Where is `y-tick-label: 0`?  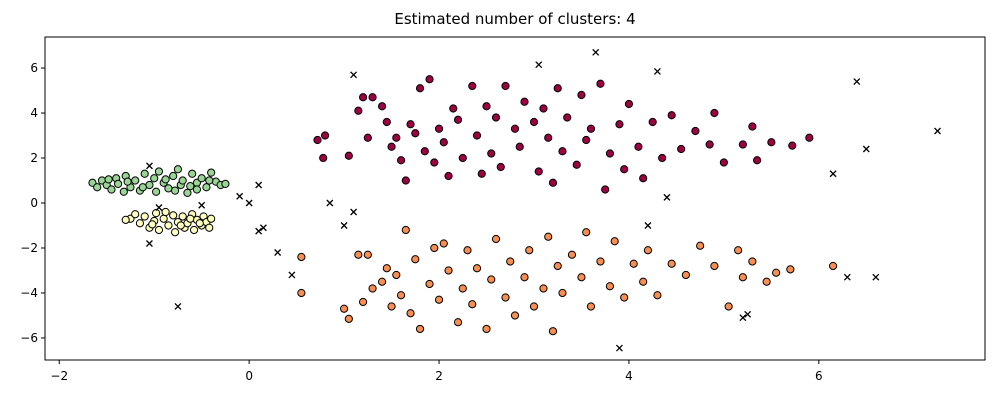
y-tick-label: 0 is located at coordinates (34, 203).